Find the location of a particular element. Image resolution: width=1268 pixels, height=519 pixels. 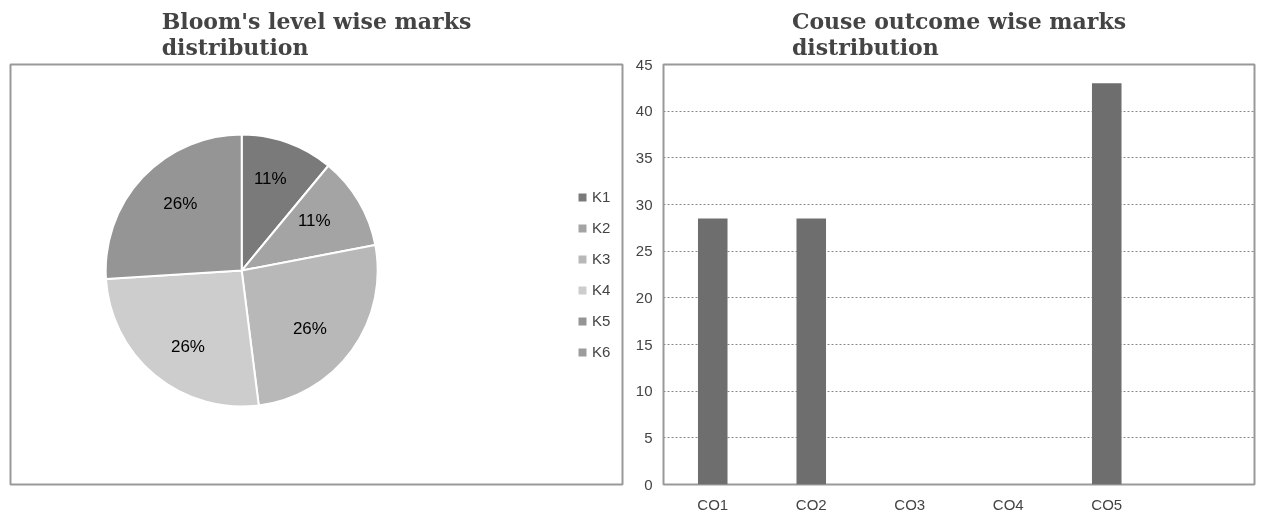

y-tick-label: 25 is located at coordinates (644, 251).